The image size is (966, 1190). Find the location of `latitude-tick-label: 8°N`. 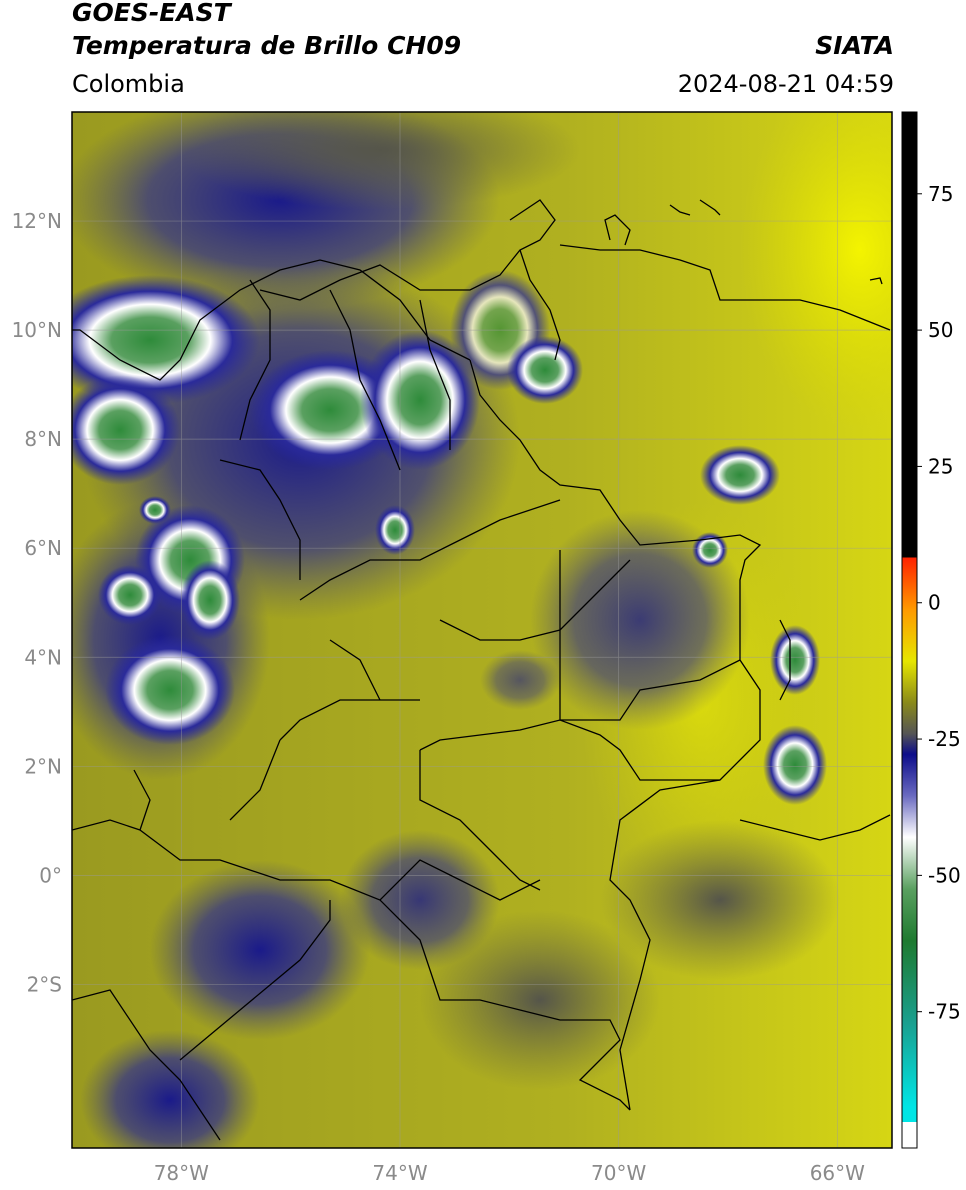

latitude-tick-label: 8°N is located at coordinates (43, 439).